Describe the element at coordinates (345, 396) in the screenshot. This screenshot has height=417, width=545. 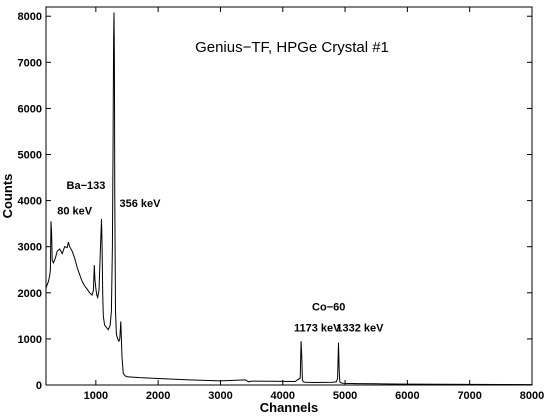
I see `x-tick-label: 5000` at that location.